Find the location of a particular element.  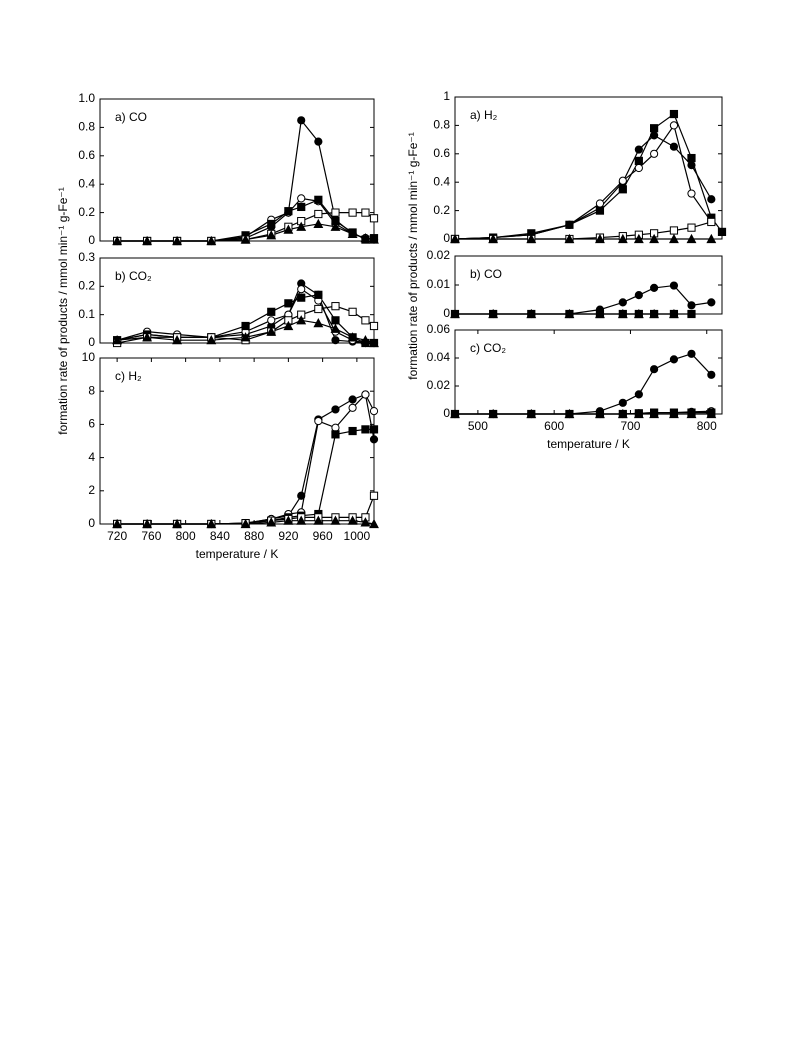

panel-label: b) CO₂ is located at coordinates (133, 276).